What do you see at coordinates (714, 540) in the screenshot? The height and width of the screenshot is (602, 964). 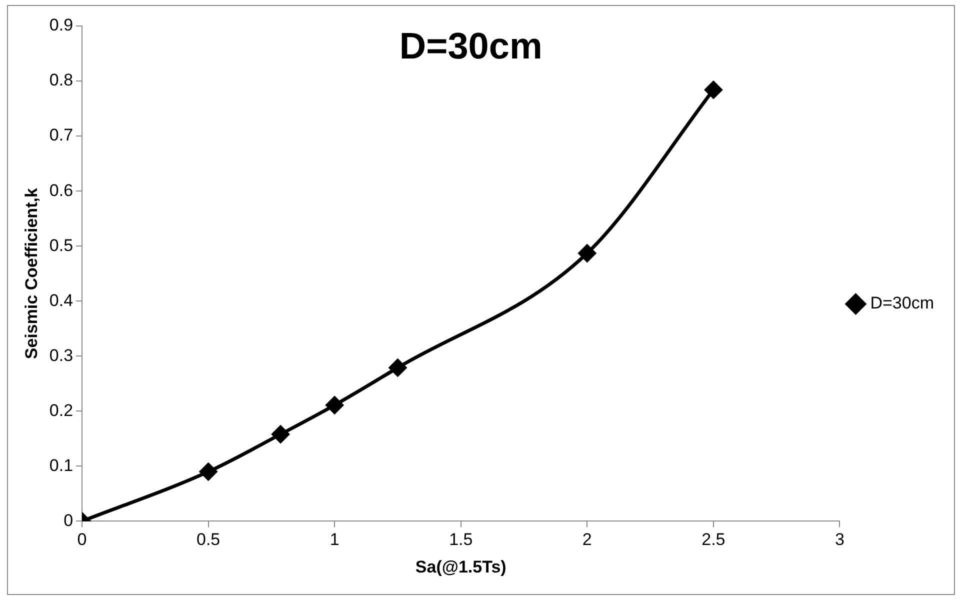 I see `x-tick-label: 2.5` at bounding box center [714, 540].